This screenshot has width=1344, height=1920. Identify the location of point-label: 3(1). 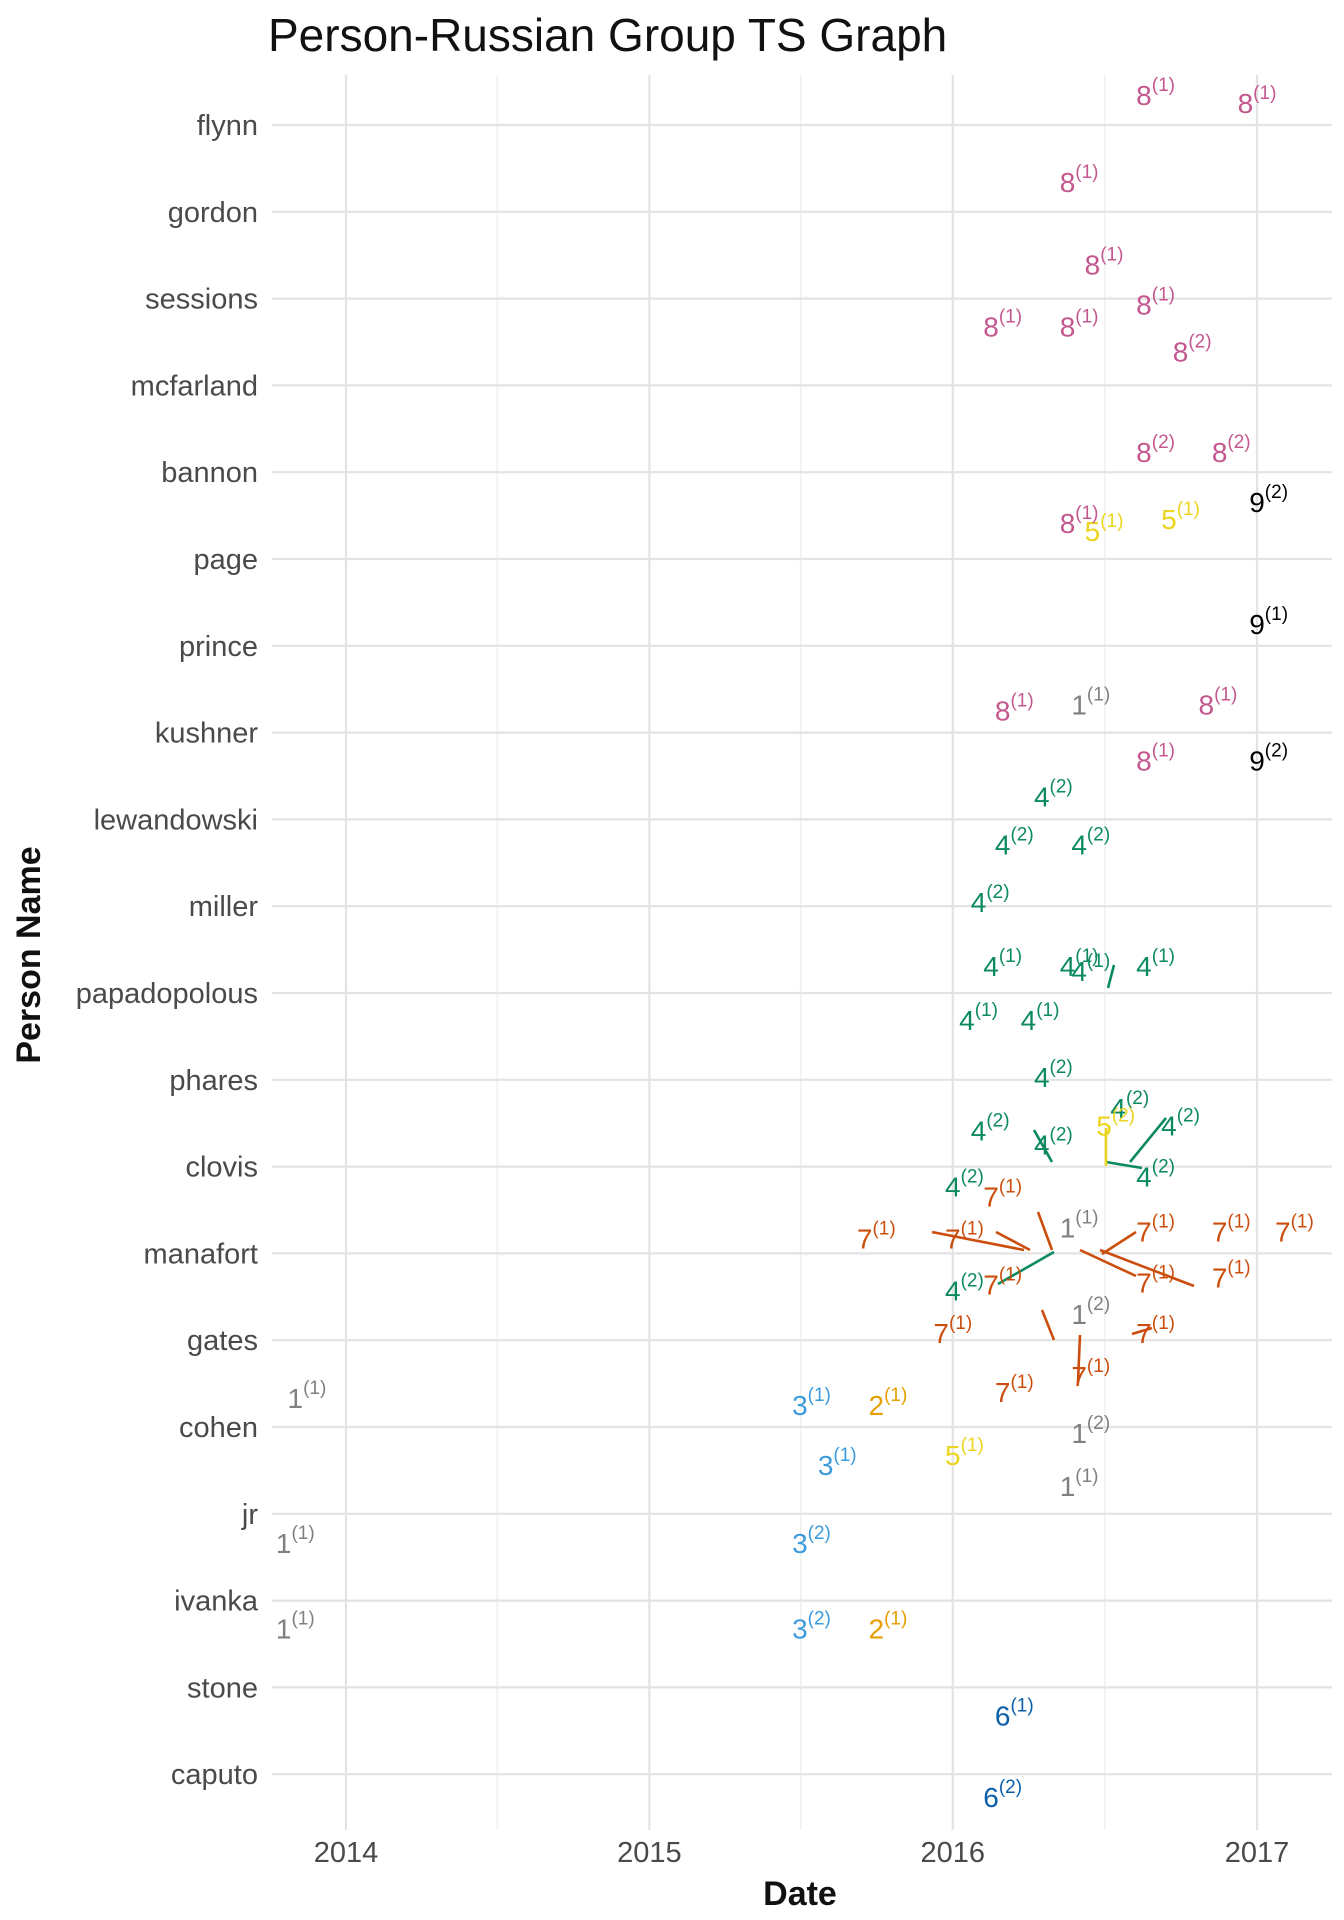
(837, 1463).